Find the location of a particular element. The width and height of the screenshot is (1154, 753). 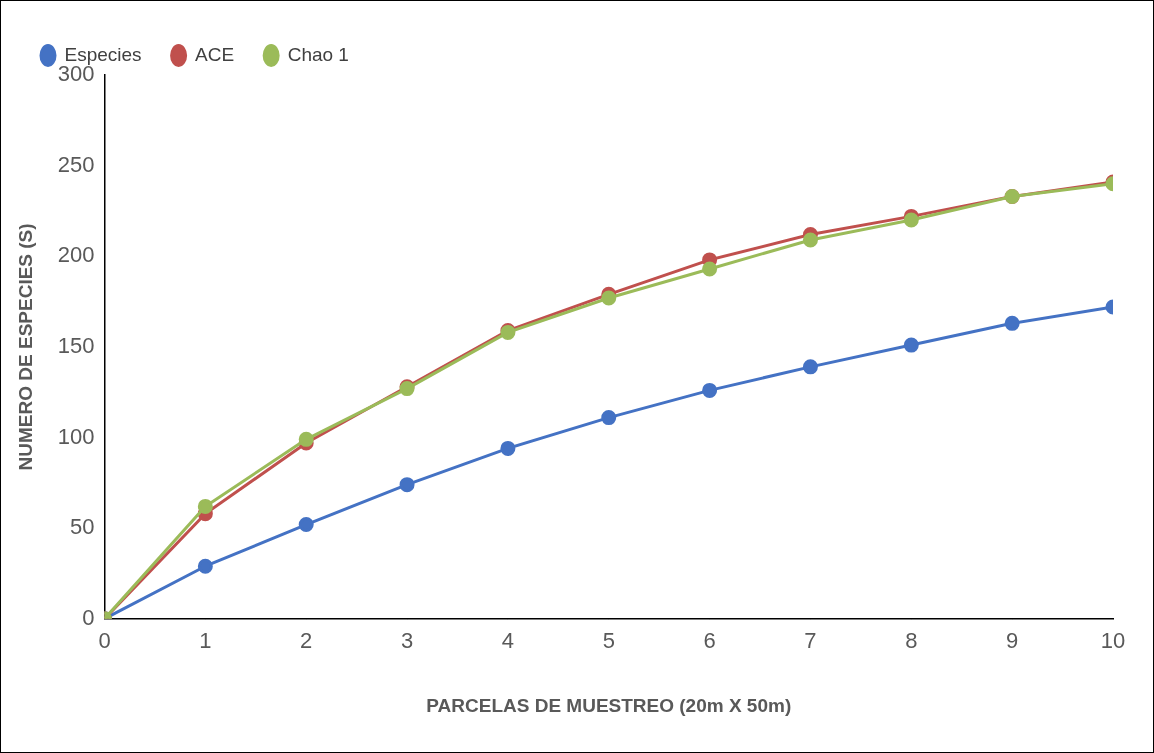

x-tick-label: 9 is located at coordinates (1012, 641).